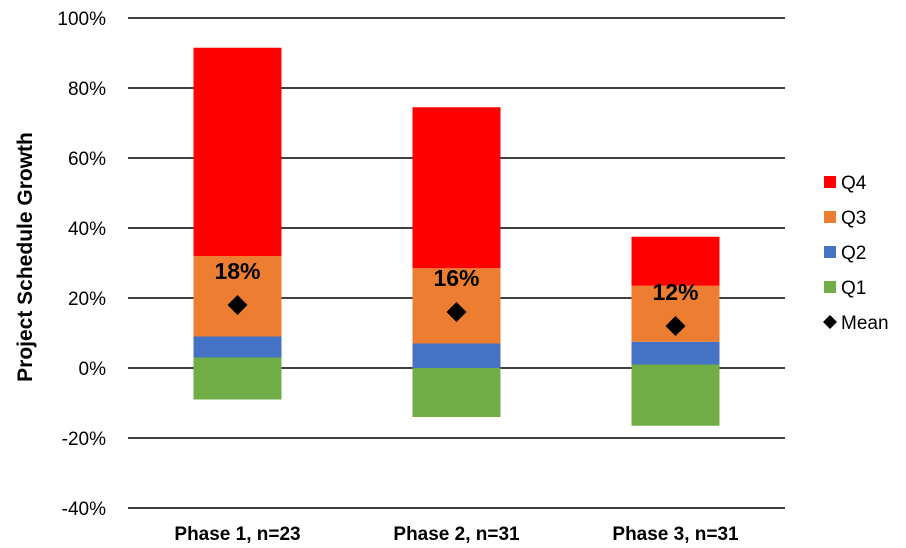  What do you see at coordinates (93, 369) in the screenshot?
I see `y-tick-label: 0%` at bounding box center [93, 369].